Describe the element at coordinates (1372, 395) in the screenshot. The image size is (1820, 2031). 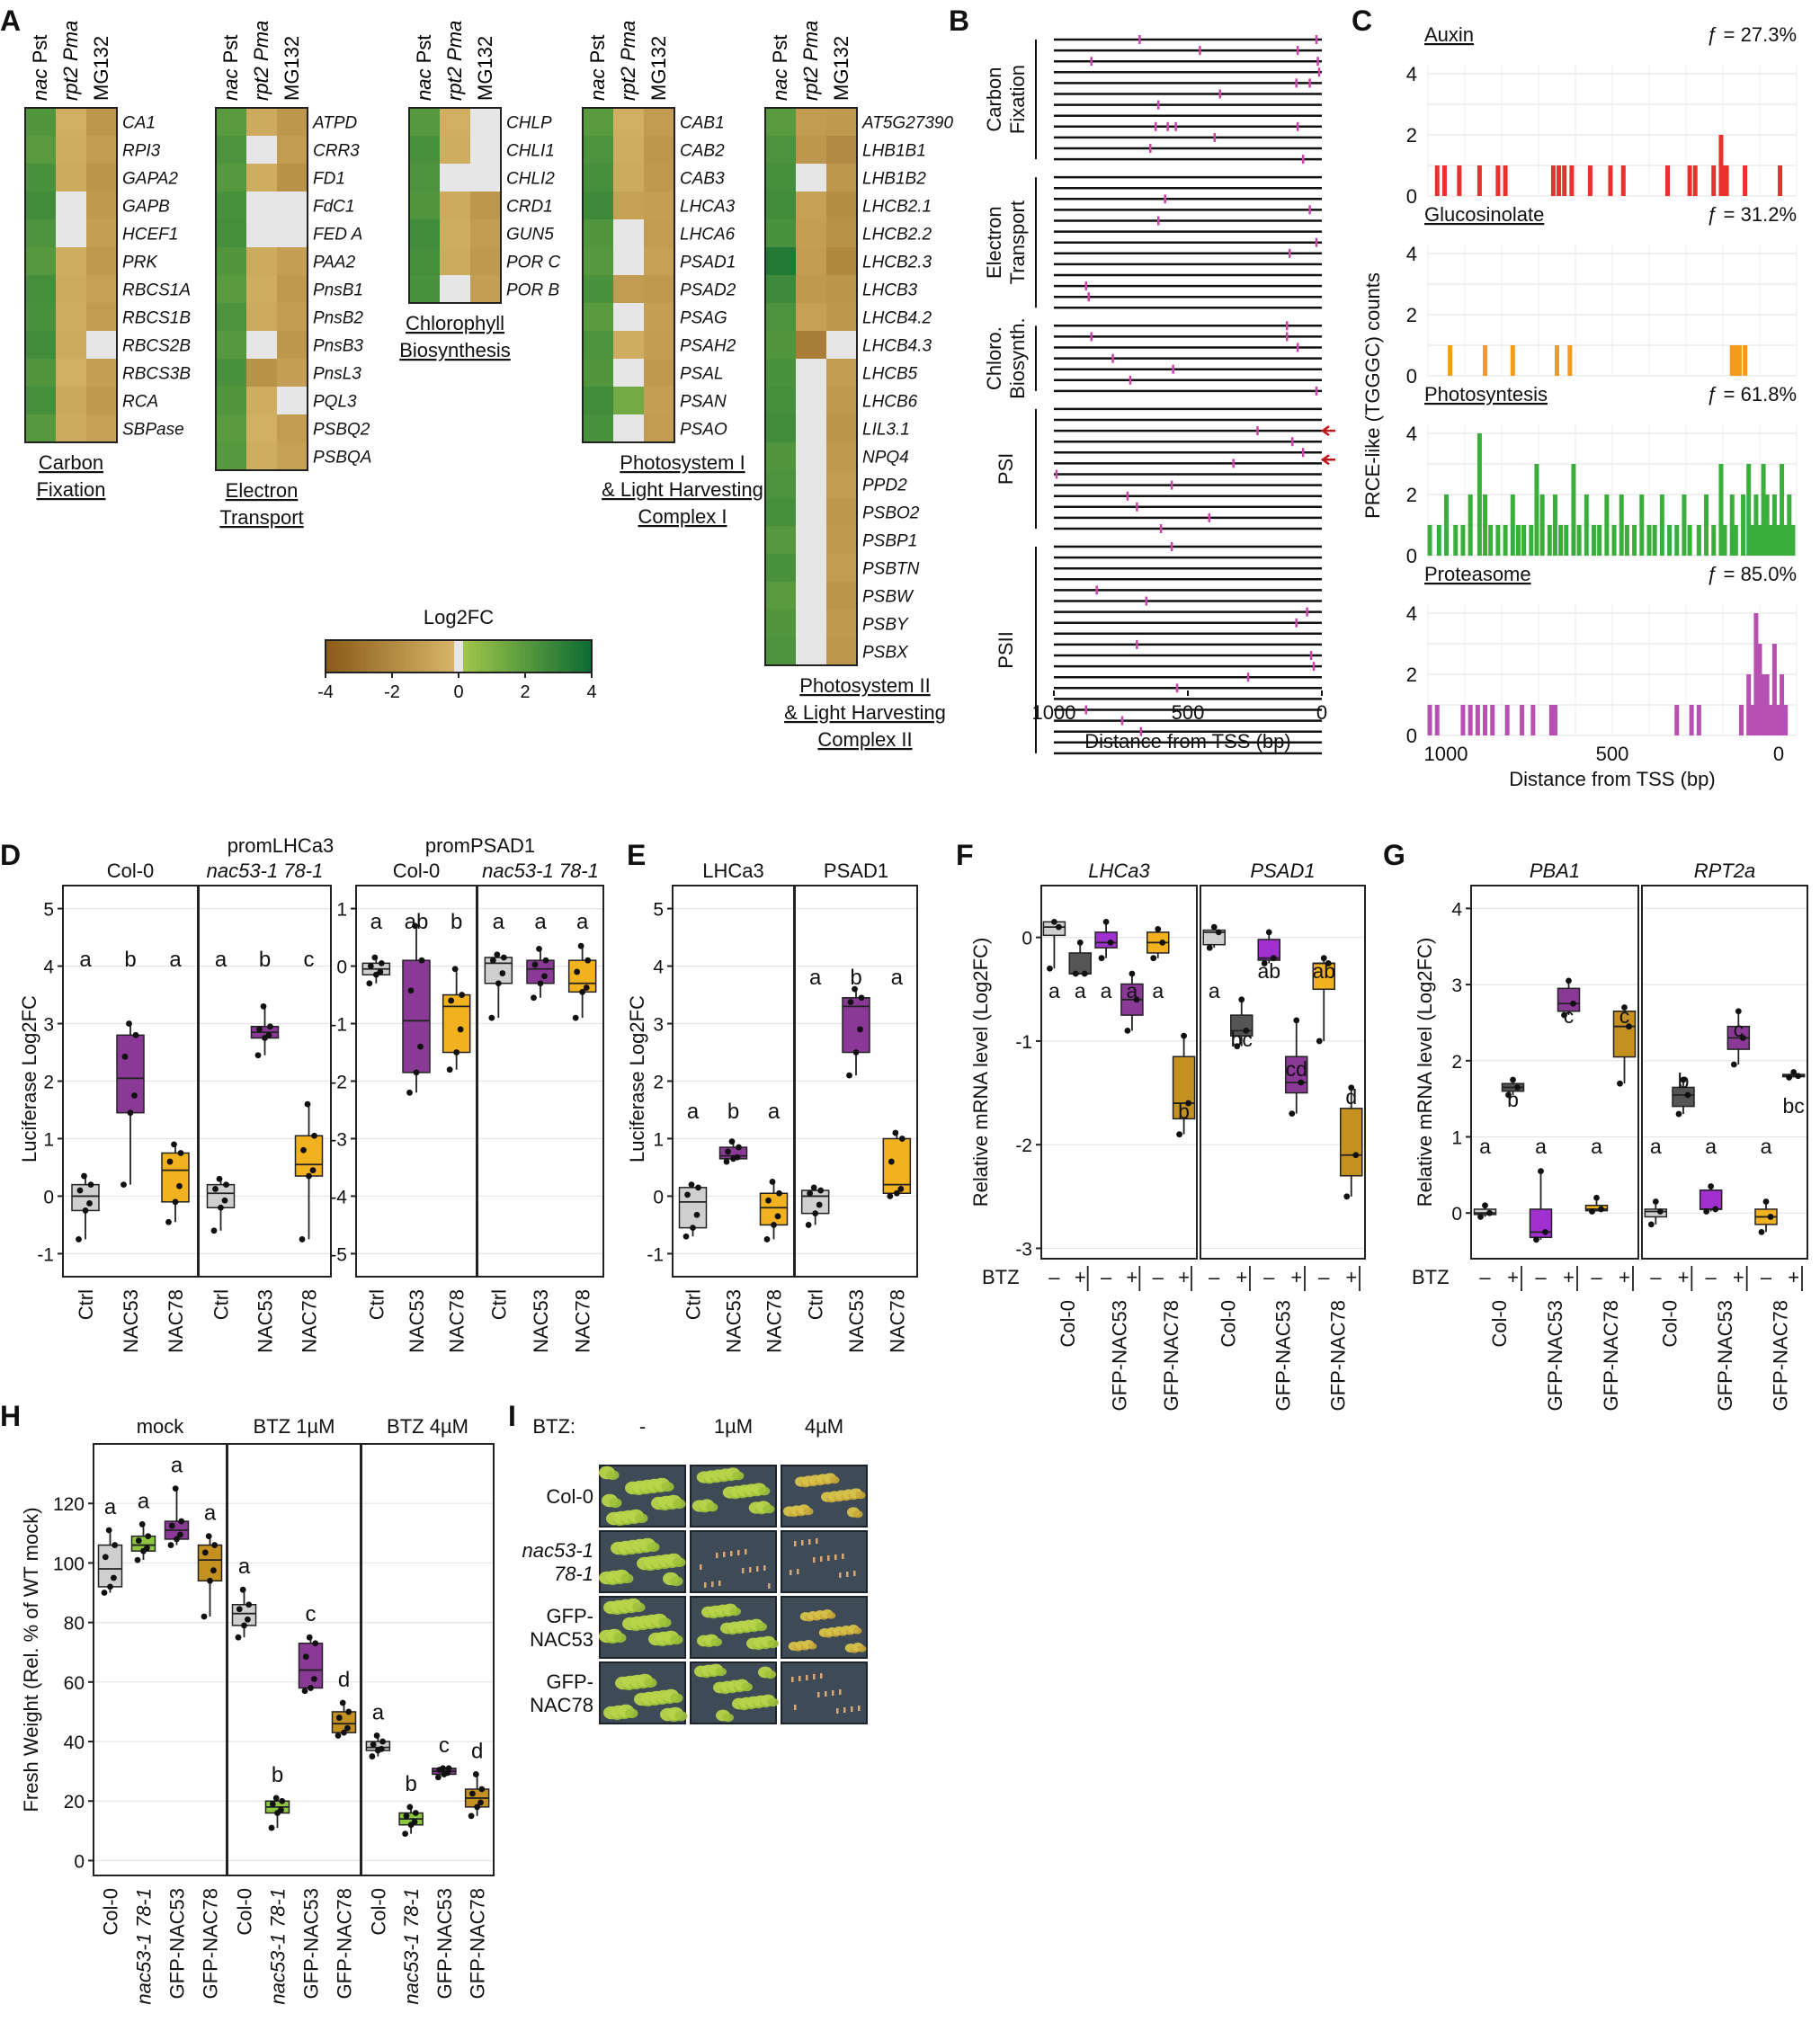
I see `axis-title: PRCE-like (TGGGC) counts` at that location.